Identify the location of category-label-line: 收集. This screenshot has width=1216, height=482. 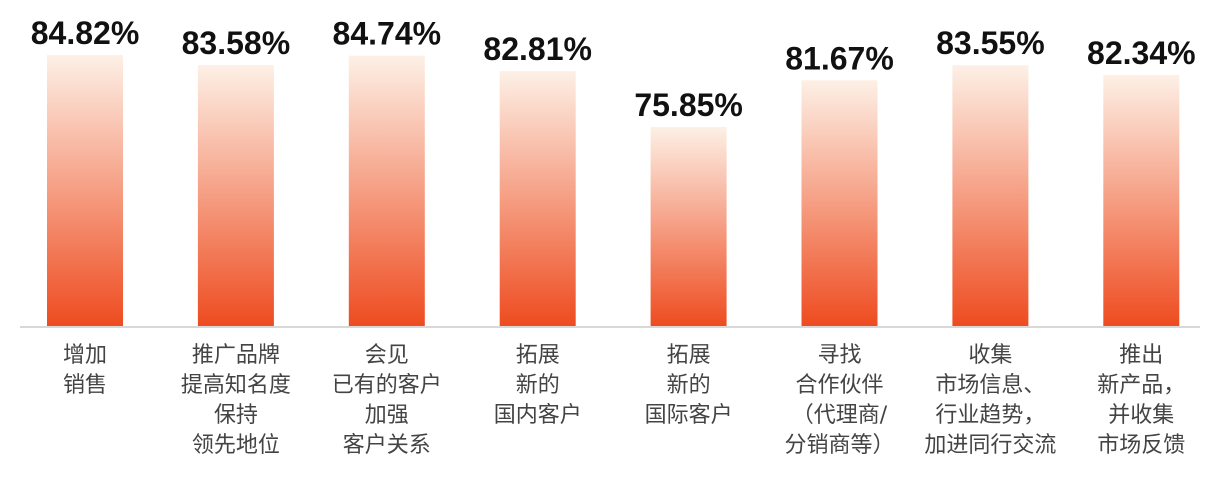
(990, 355).